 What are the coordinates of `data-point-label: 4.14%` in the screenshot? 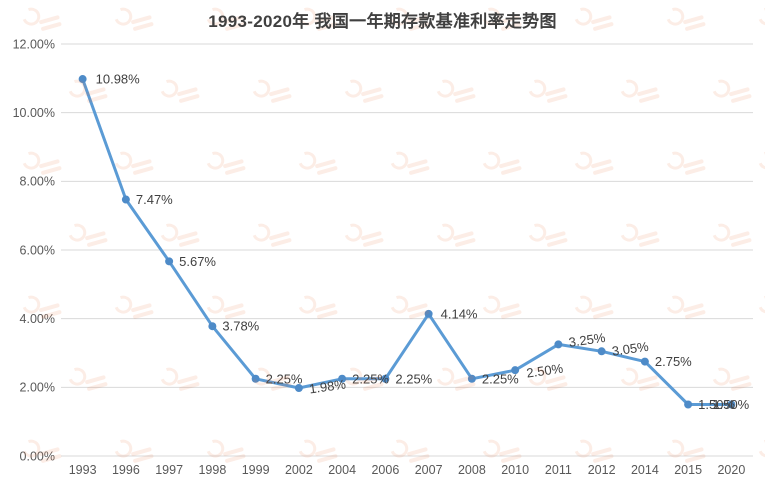 It's located at (459, 313).